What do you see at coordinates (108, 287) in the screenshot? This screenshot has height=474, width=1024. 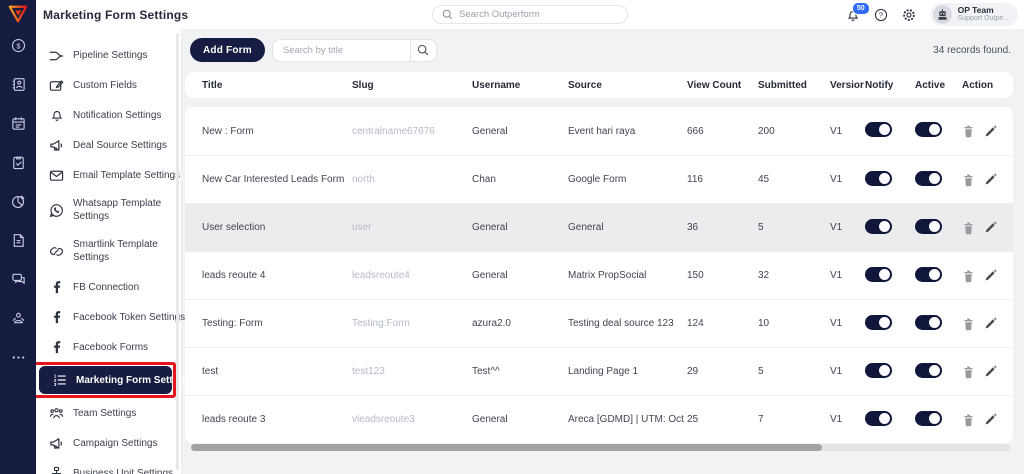 I see `sidebar-item-fb-connection: FB Connection` at bounding box center [108, 287].